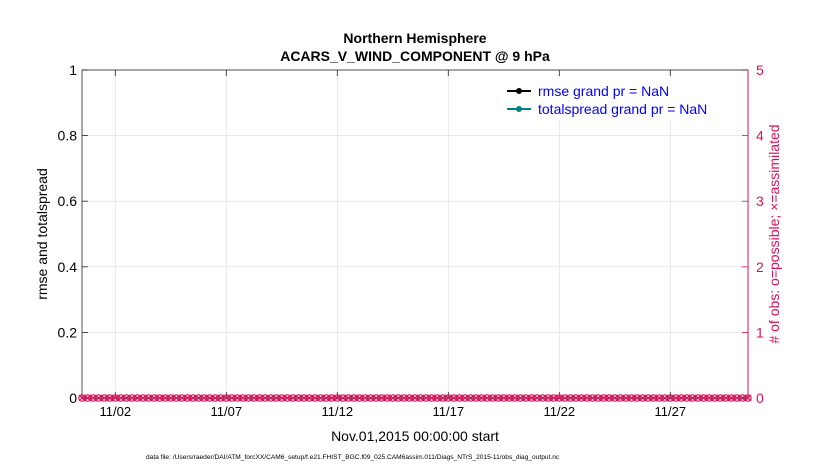 Image resolution: width=830 pixels, height=470 pixels. I want to click on x-tick-label: 11/12, so click(338, 411).